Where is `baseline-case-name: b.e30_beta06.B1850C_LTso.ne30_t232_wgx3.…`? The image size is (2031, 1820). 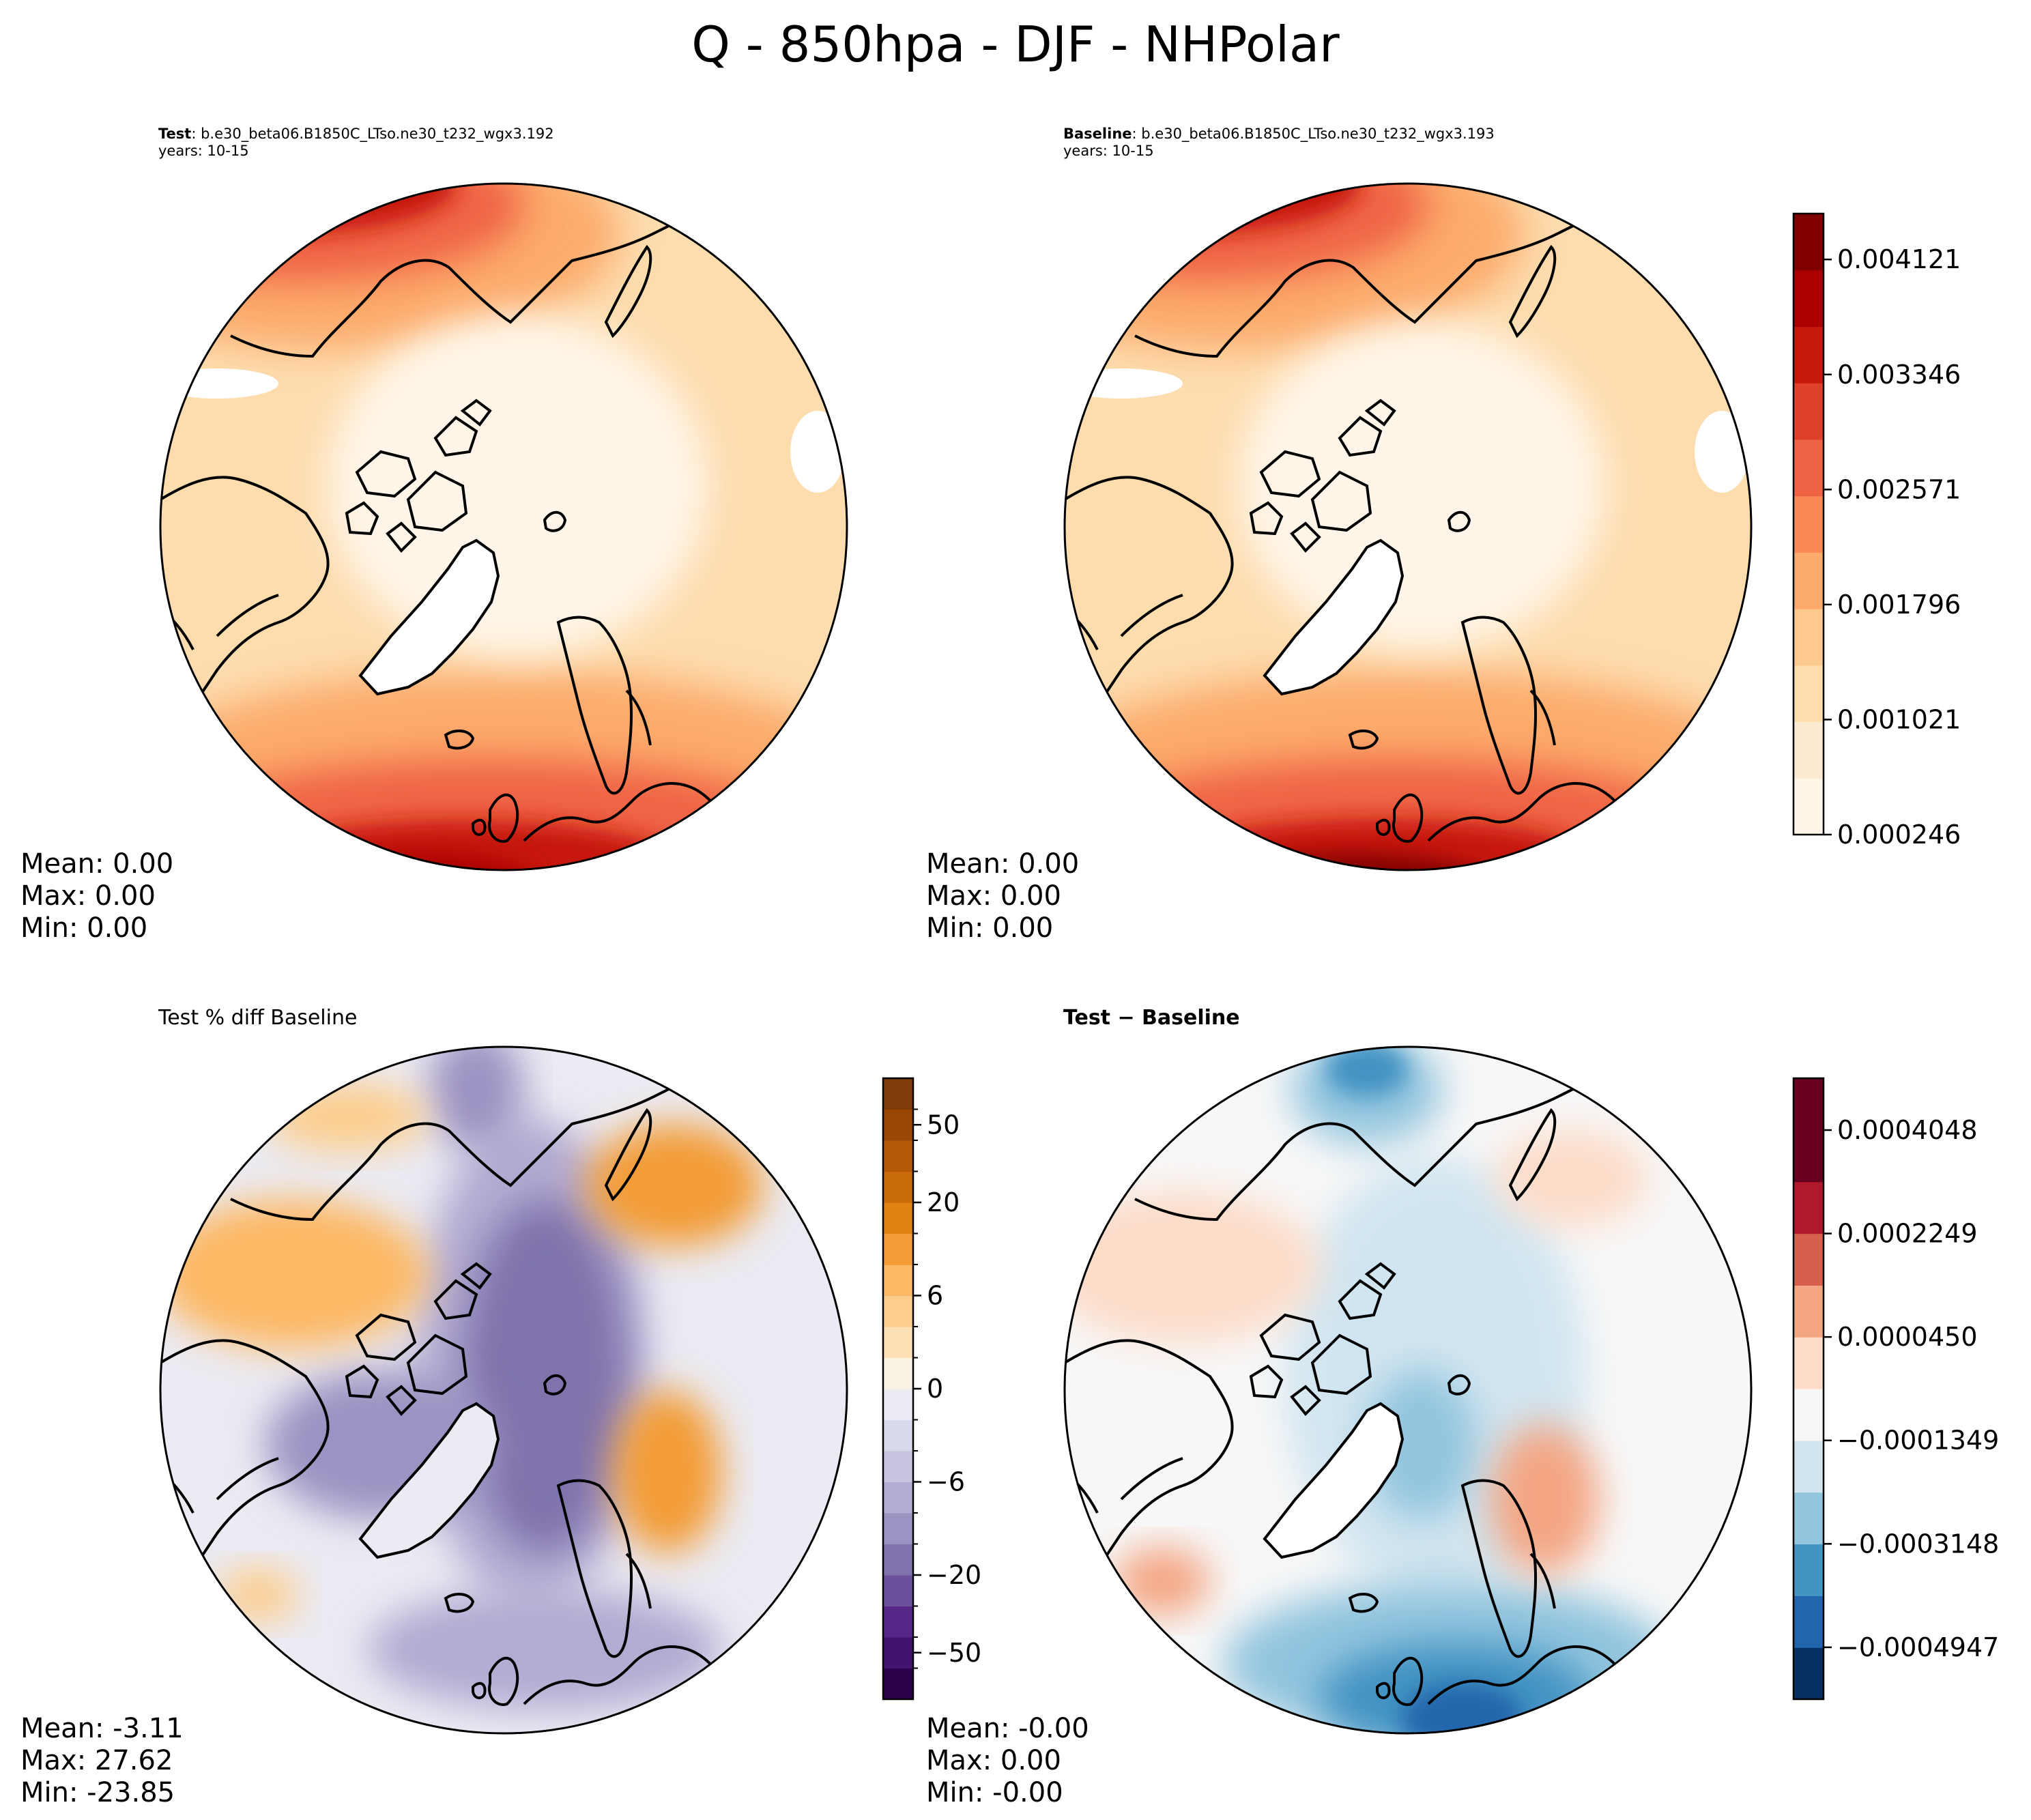
baseline-case-name: b.e30_beta06.B1850C_LTso.ne30_t232_wgx3.… is located at coordinates (1318, 134).